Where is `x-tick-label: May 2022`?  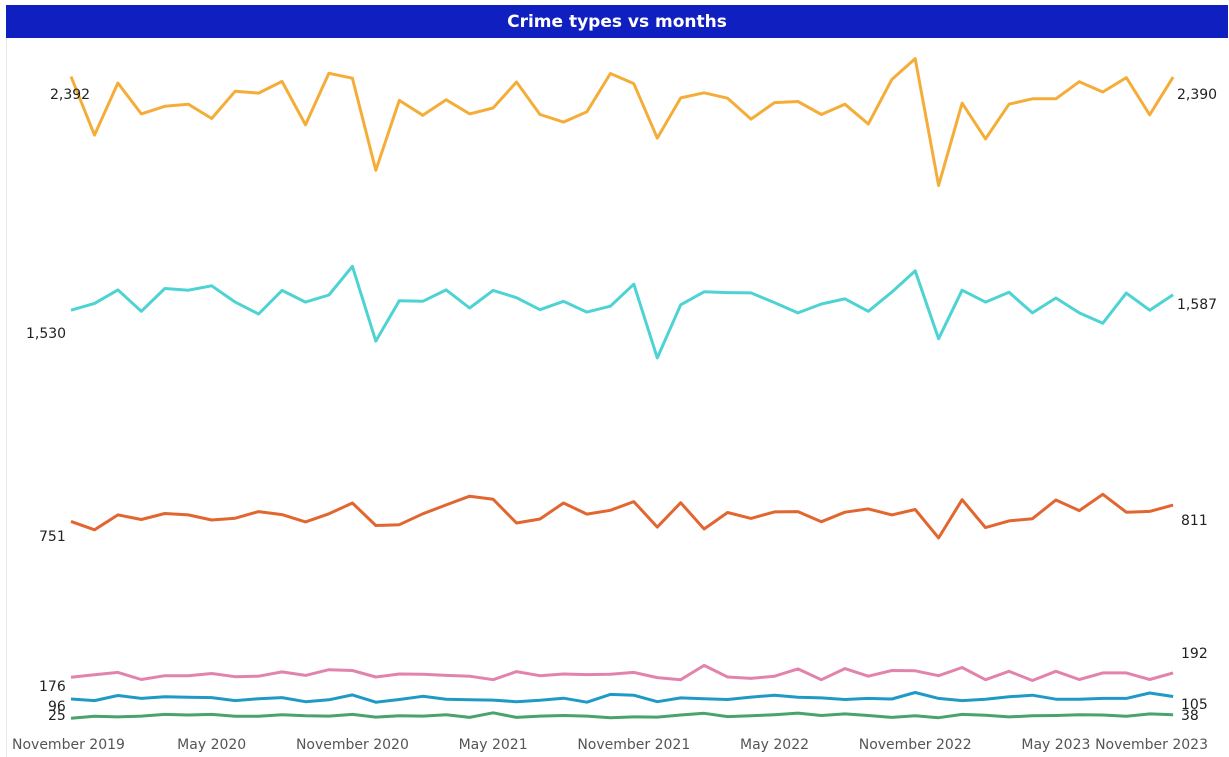 x-tick-label: May 2022 is located at coordinates (774, 745).